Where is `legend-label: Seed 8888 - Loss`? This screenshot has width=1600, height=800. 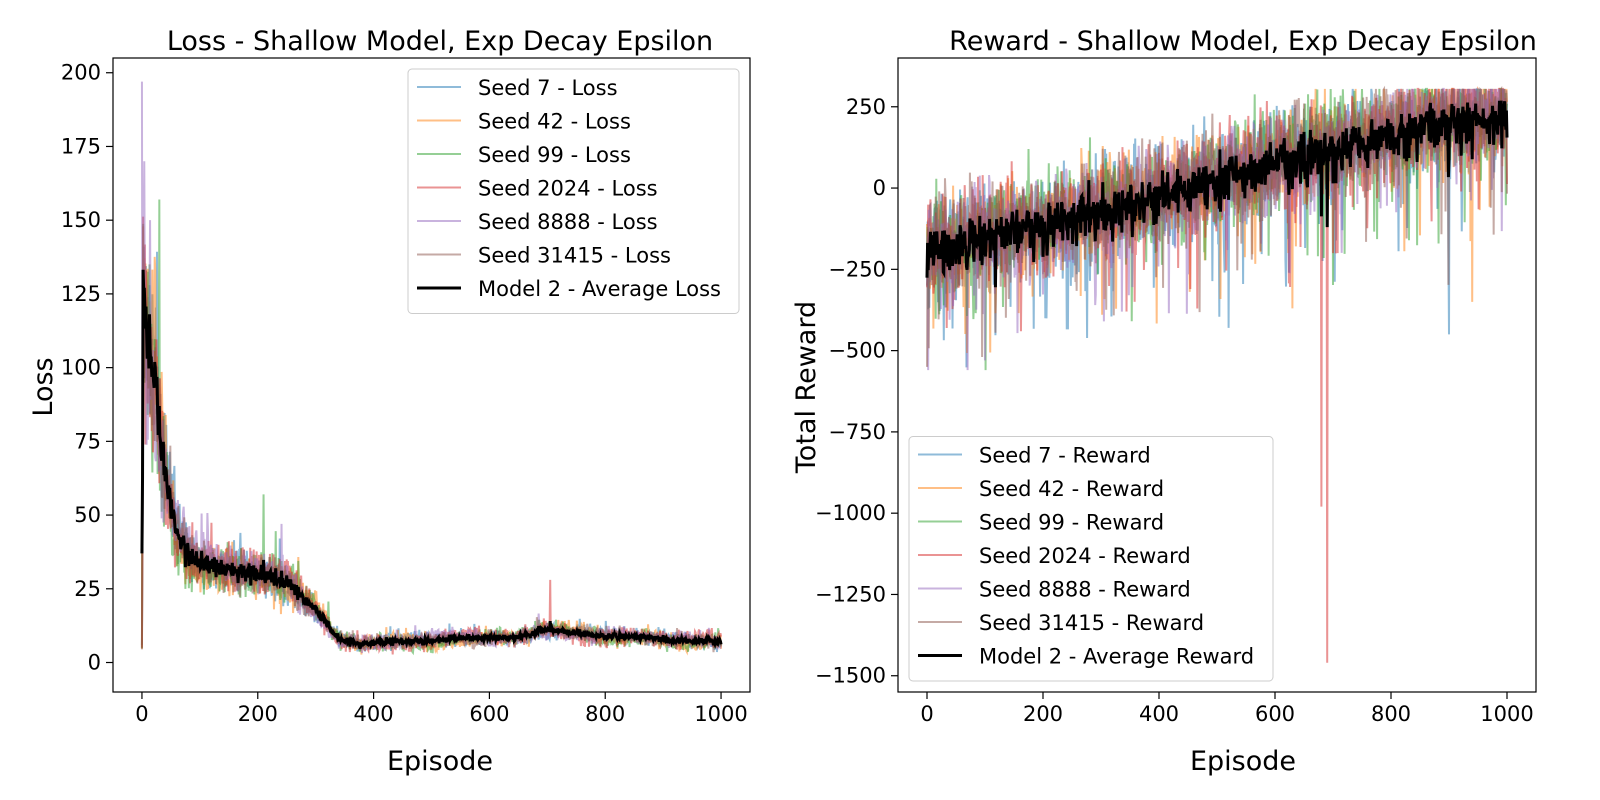
legend-label: Seed 8888 - Loss is located at coordinates (568, 222).